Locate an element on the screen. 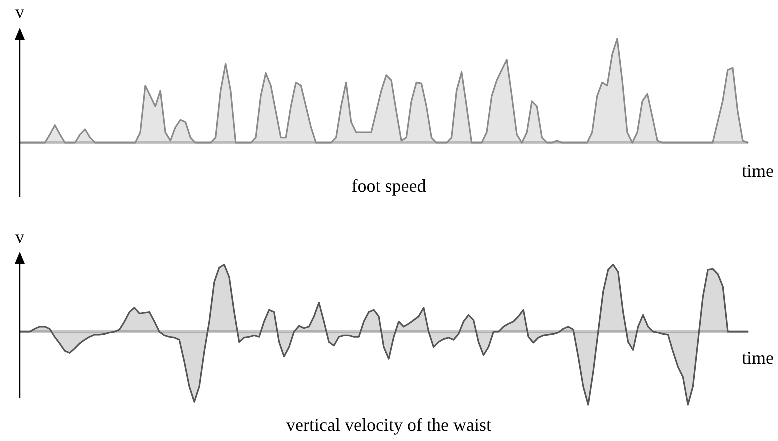  text: foot speed is located at coordinates (389, 186).